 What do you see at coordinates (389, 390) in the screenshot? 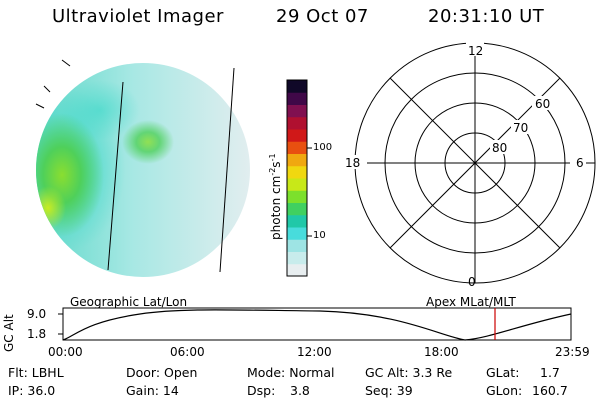
I see `seq-label: Seq: 39` at bounding box center [389, 390].